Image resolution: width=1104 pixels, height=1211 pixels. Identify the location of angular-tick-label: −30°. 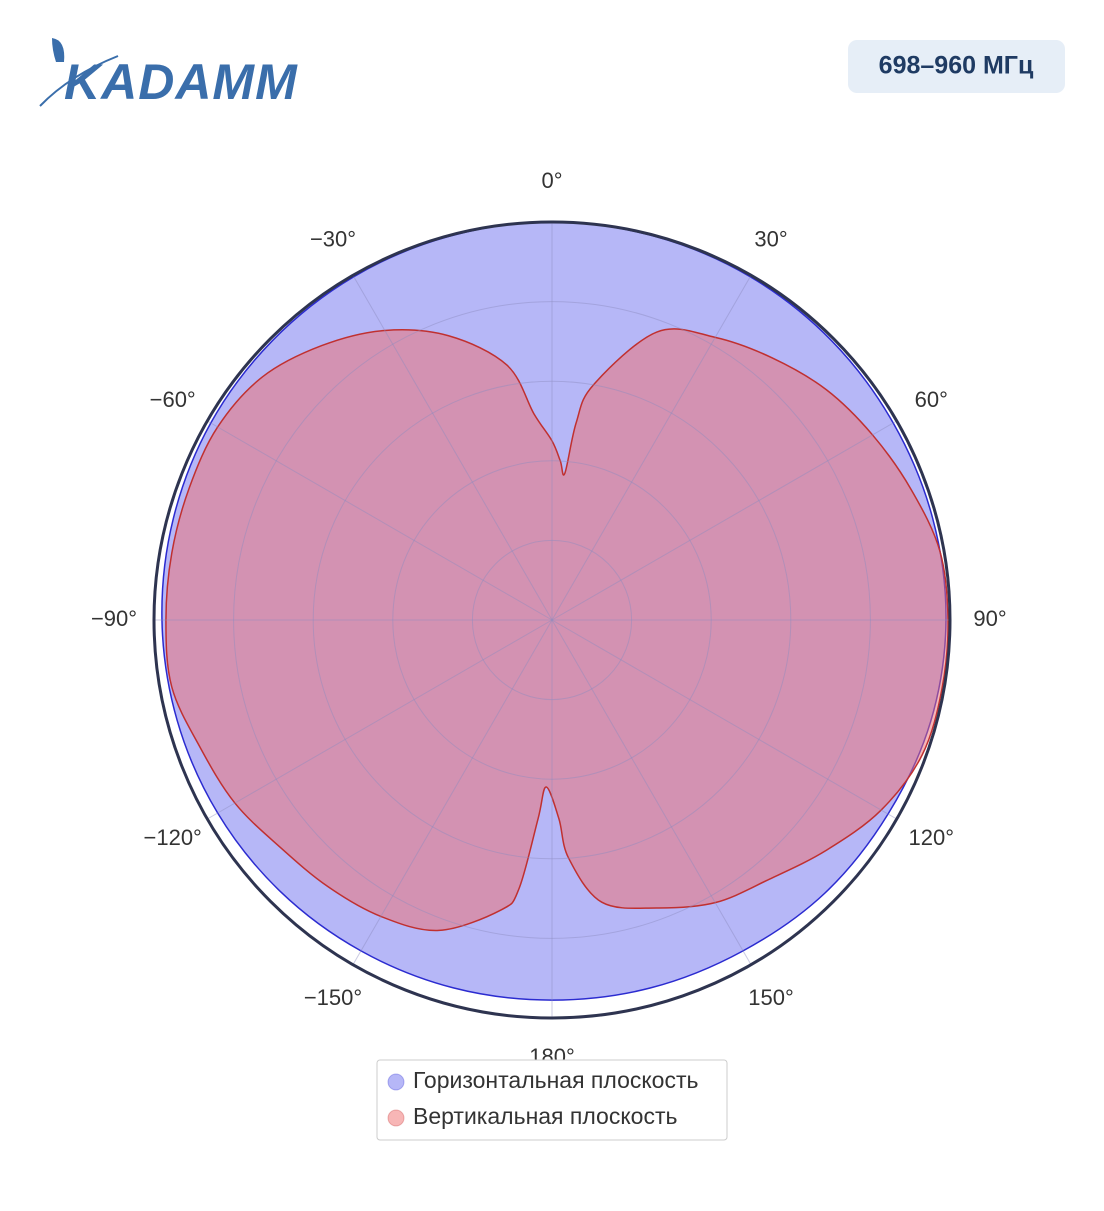
(333, 238).